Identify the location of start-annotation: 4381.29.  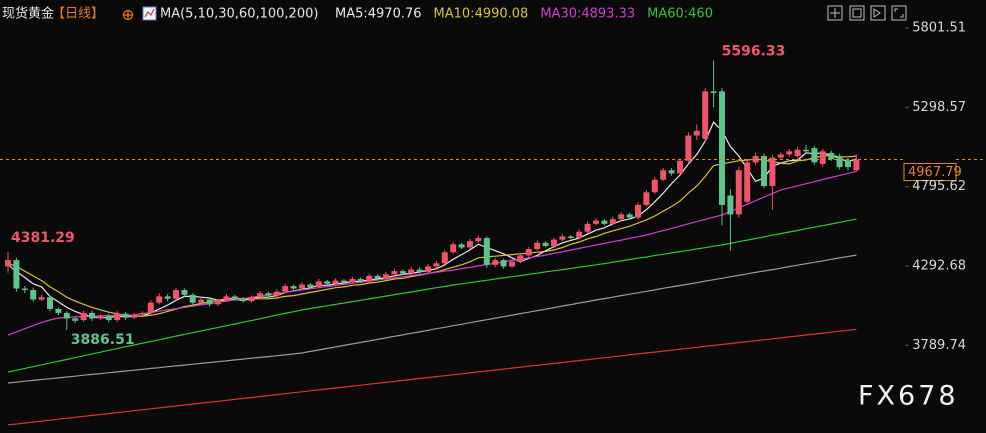
(43, 238).